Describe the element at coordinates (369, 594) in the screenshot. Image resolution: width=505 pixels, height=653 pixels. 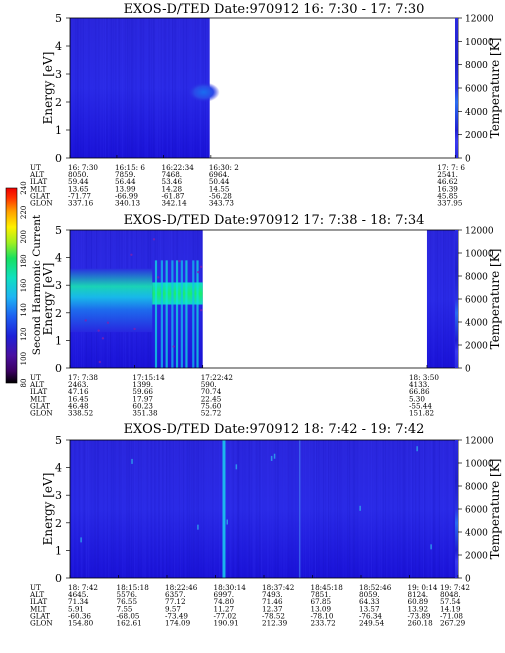
I see `table-cell: 8059.` at that location.